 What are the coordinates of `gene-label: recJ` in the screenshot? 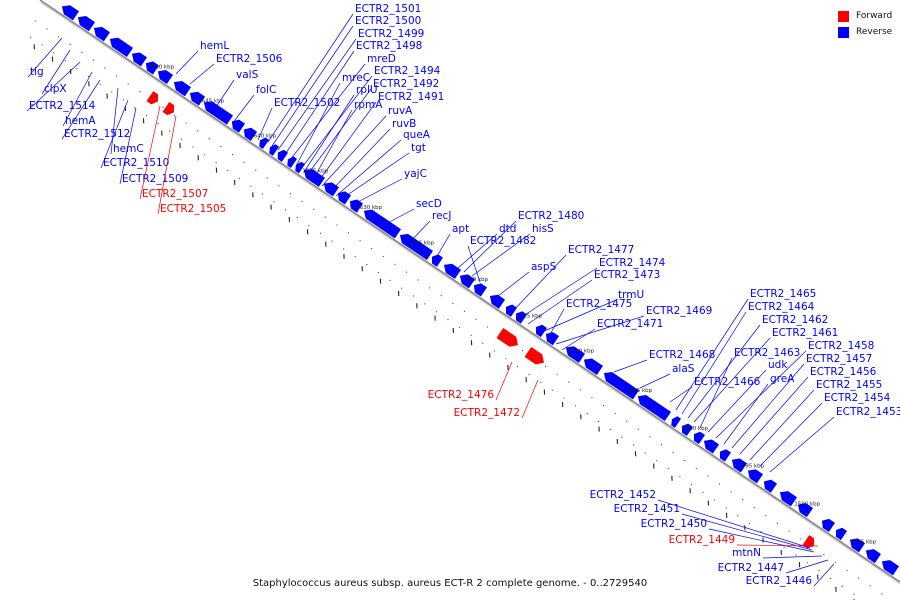 It's located at (441, 216).